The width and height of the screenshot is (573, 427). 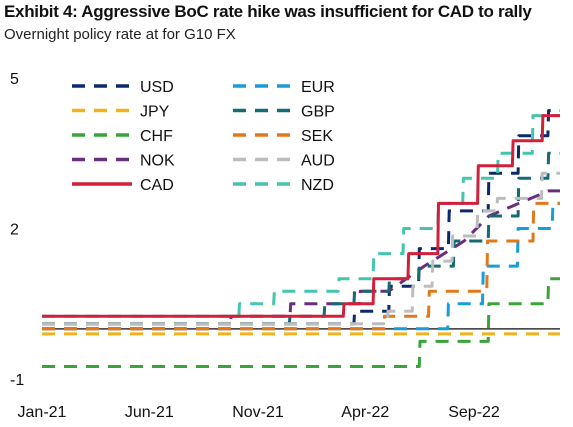 I want to click on x-axis: Jan-21 Jun-21 Nov-21 Apr-22 Sep-22, so click(x=259, y=412).